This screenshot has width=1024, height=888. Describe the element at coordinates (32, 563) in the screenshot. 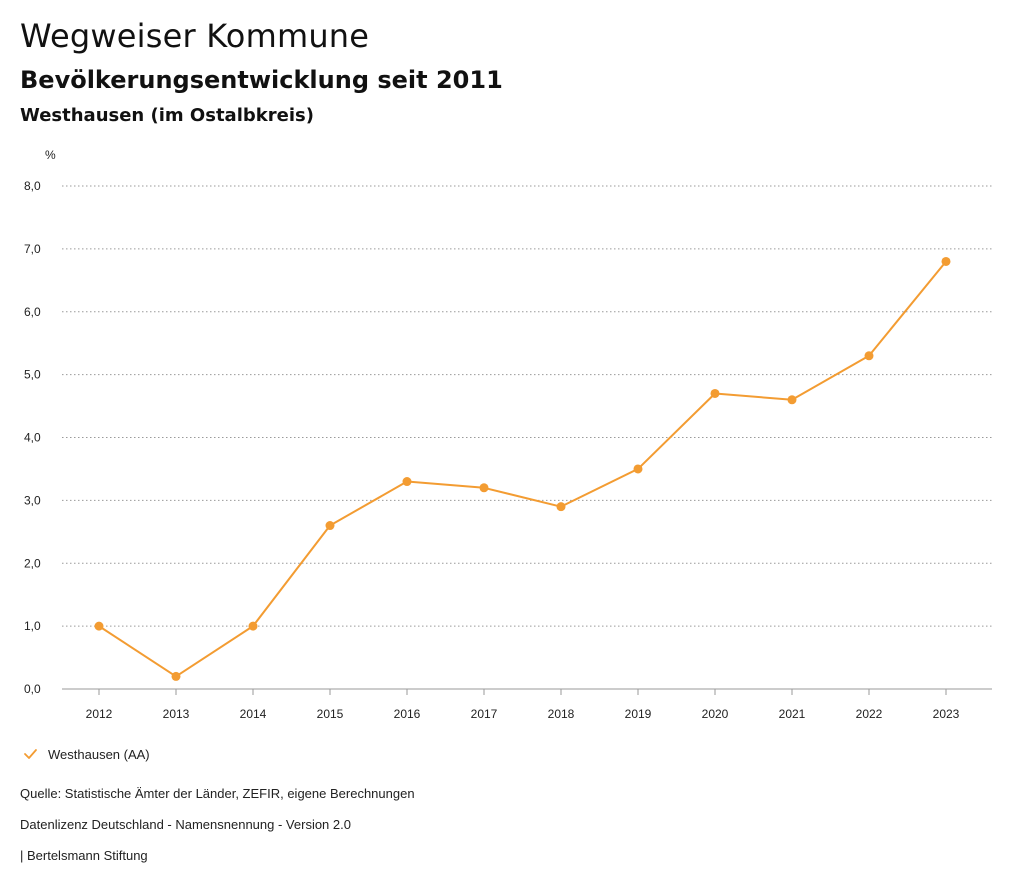

I see `y-tick-label: 2,0` at that location.